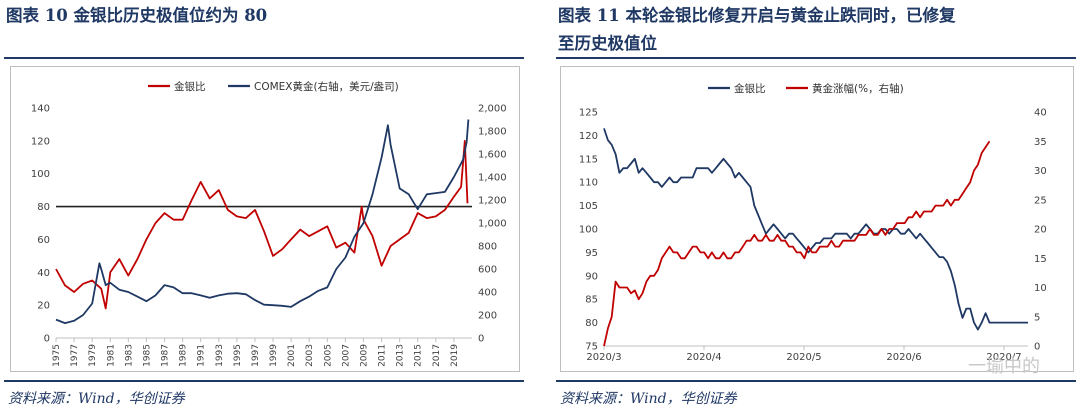 This screenshot has width=1080, height=418. Describe the element at coordinates (757, 15) in the screenshot. I see `figure-title-11-line1: 图表 11 本轮金银比修复开启与黄金止跌同时，已修复` at that location.